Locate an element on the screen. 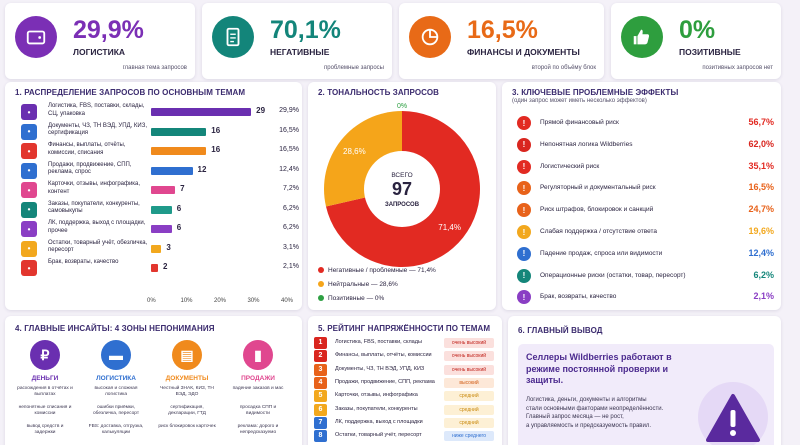  legend-item-positive: Позитивные — 0% is located at coordinates (351, 298).